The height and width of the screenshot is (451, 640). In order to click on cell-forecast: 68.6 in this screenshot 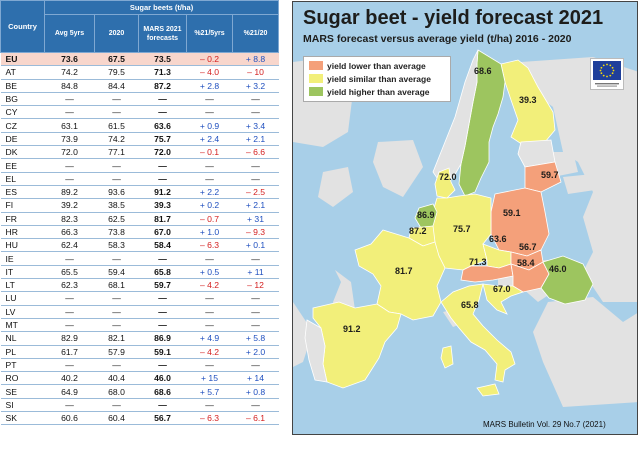, I will do `click(162, 391)`.